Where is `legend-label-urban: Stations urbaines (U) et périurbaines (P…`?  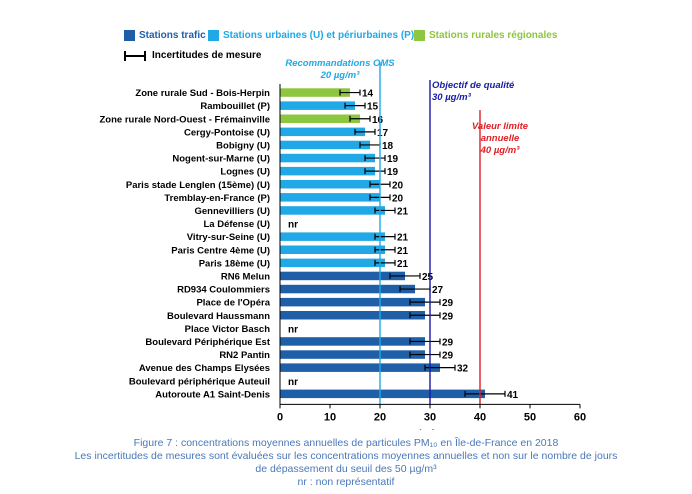 legend-label-urban: Stations urbaines (U) et périurbaines (P… is located at coordinates (319, 35).